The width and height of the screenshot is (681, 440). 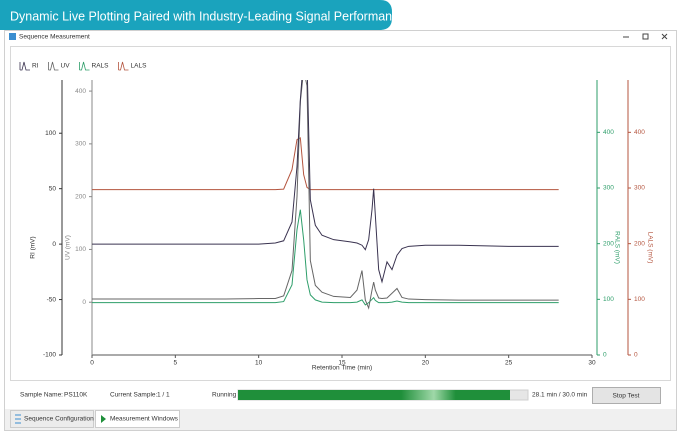 I want to click on maximize-button, so click(x=645, y=36).